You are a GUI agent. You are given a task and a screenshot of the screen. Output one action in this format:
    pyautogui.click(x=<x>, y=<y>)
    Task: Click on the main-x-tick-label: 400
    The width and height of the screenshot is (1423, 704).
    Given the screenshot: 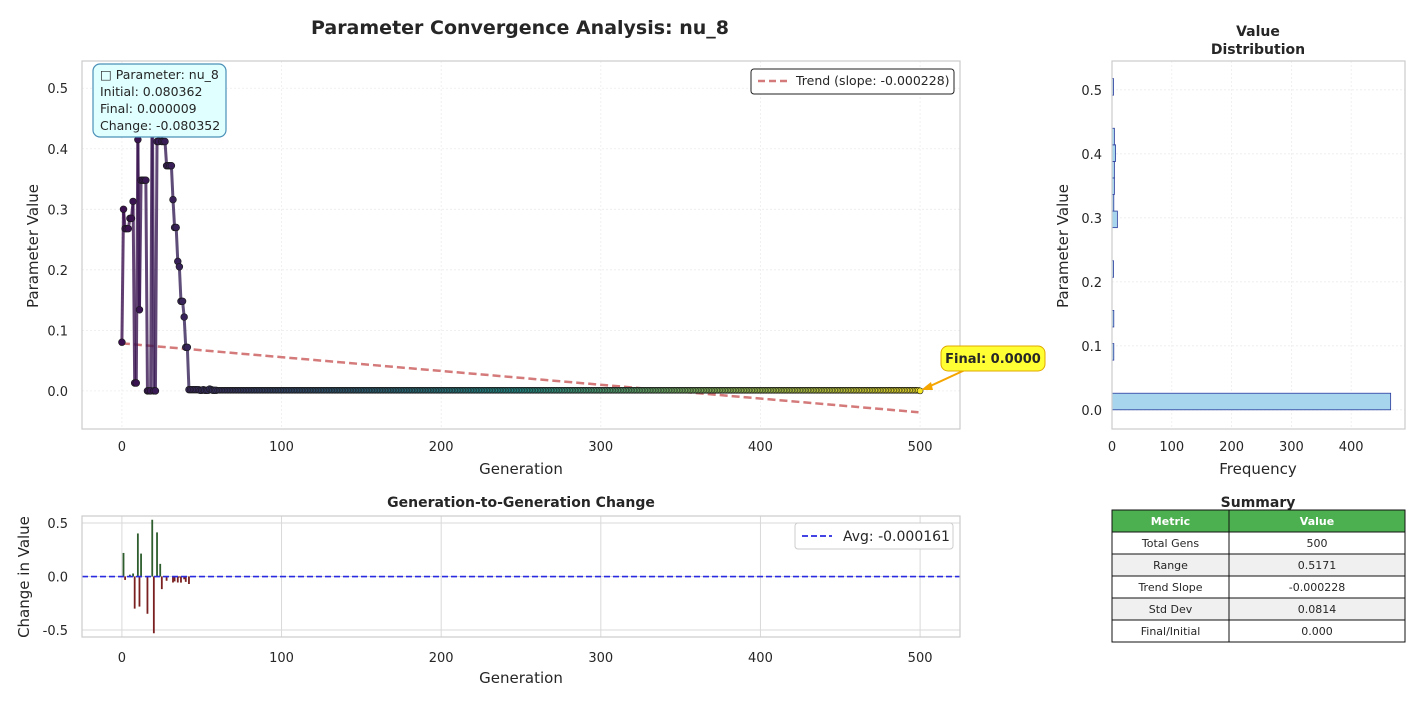 What is the action you would take?
    pyautogui.click(x=760, y=447)
    